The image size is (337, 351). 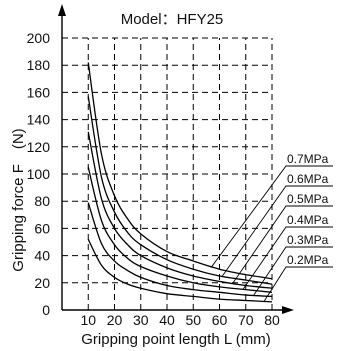 What do you see at coordinates (39, 38) in the screenshot?
I see `y-tick-label-200: 200` at bounding box center [39, 38].